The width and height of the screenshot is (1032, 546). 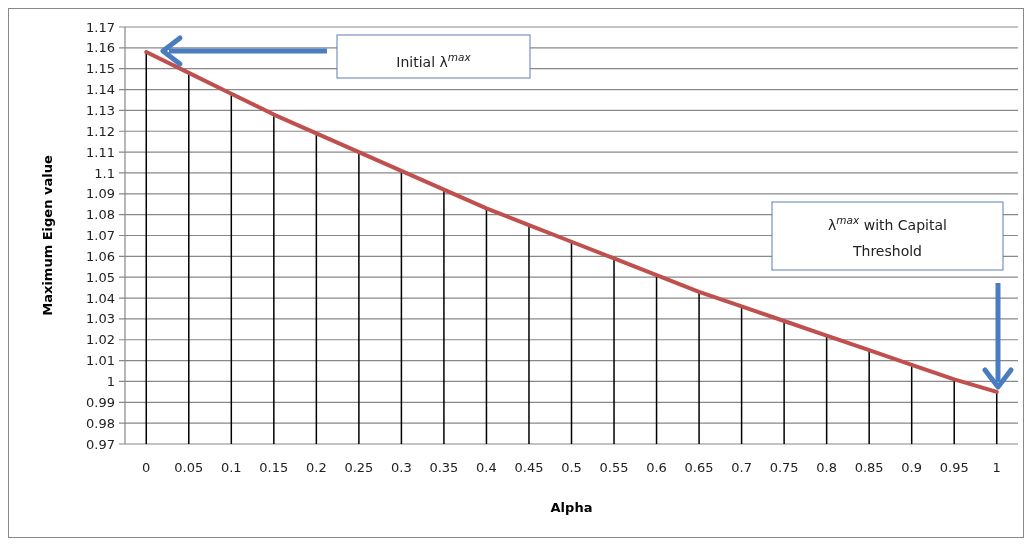 I want to click on x-tick-label: 0.5, so click(x=571, y=467).